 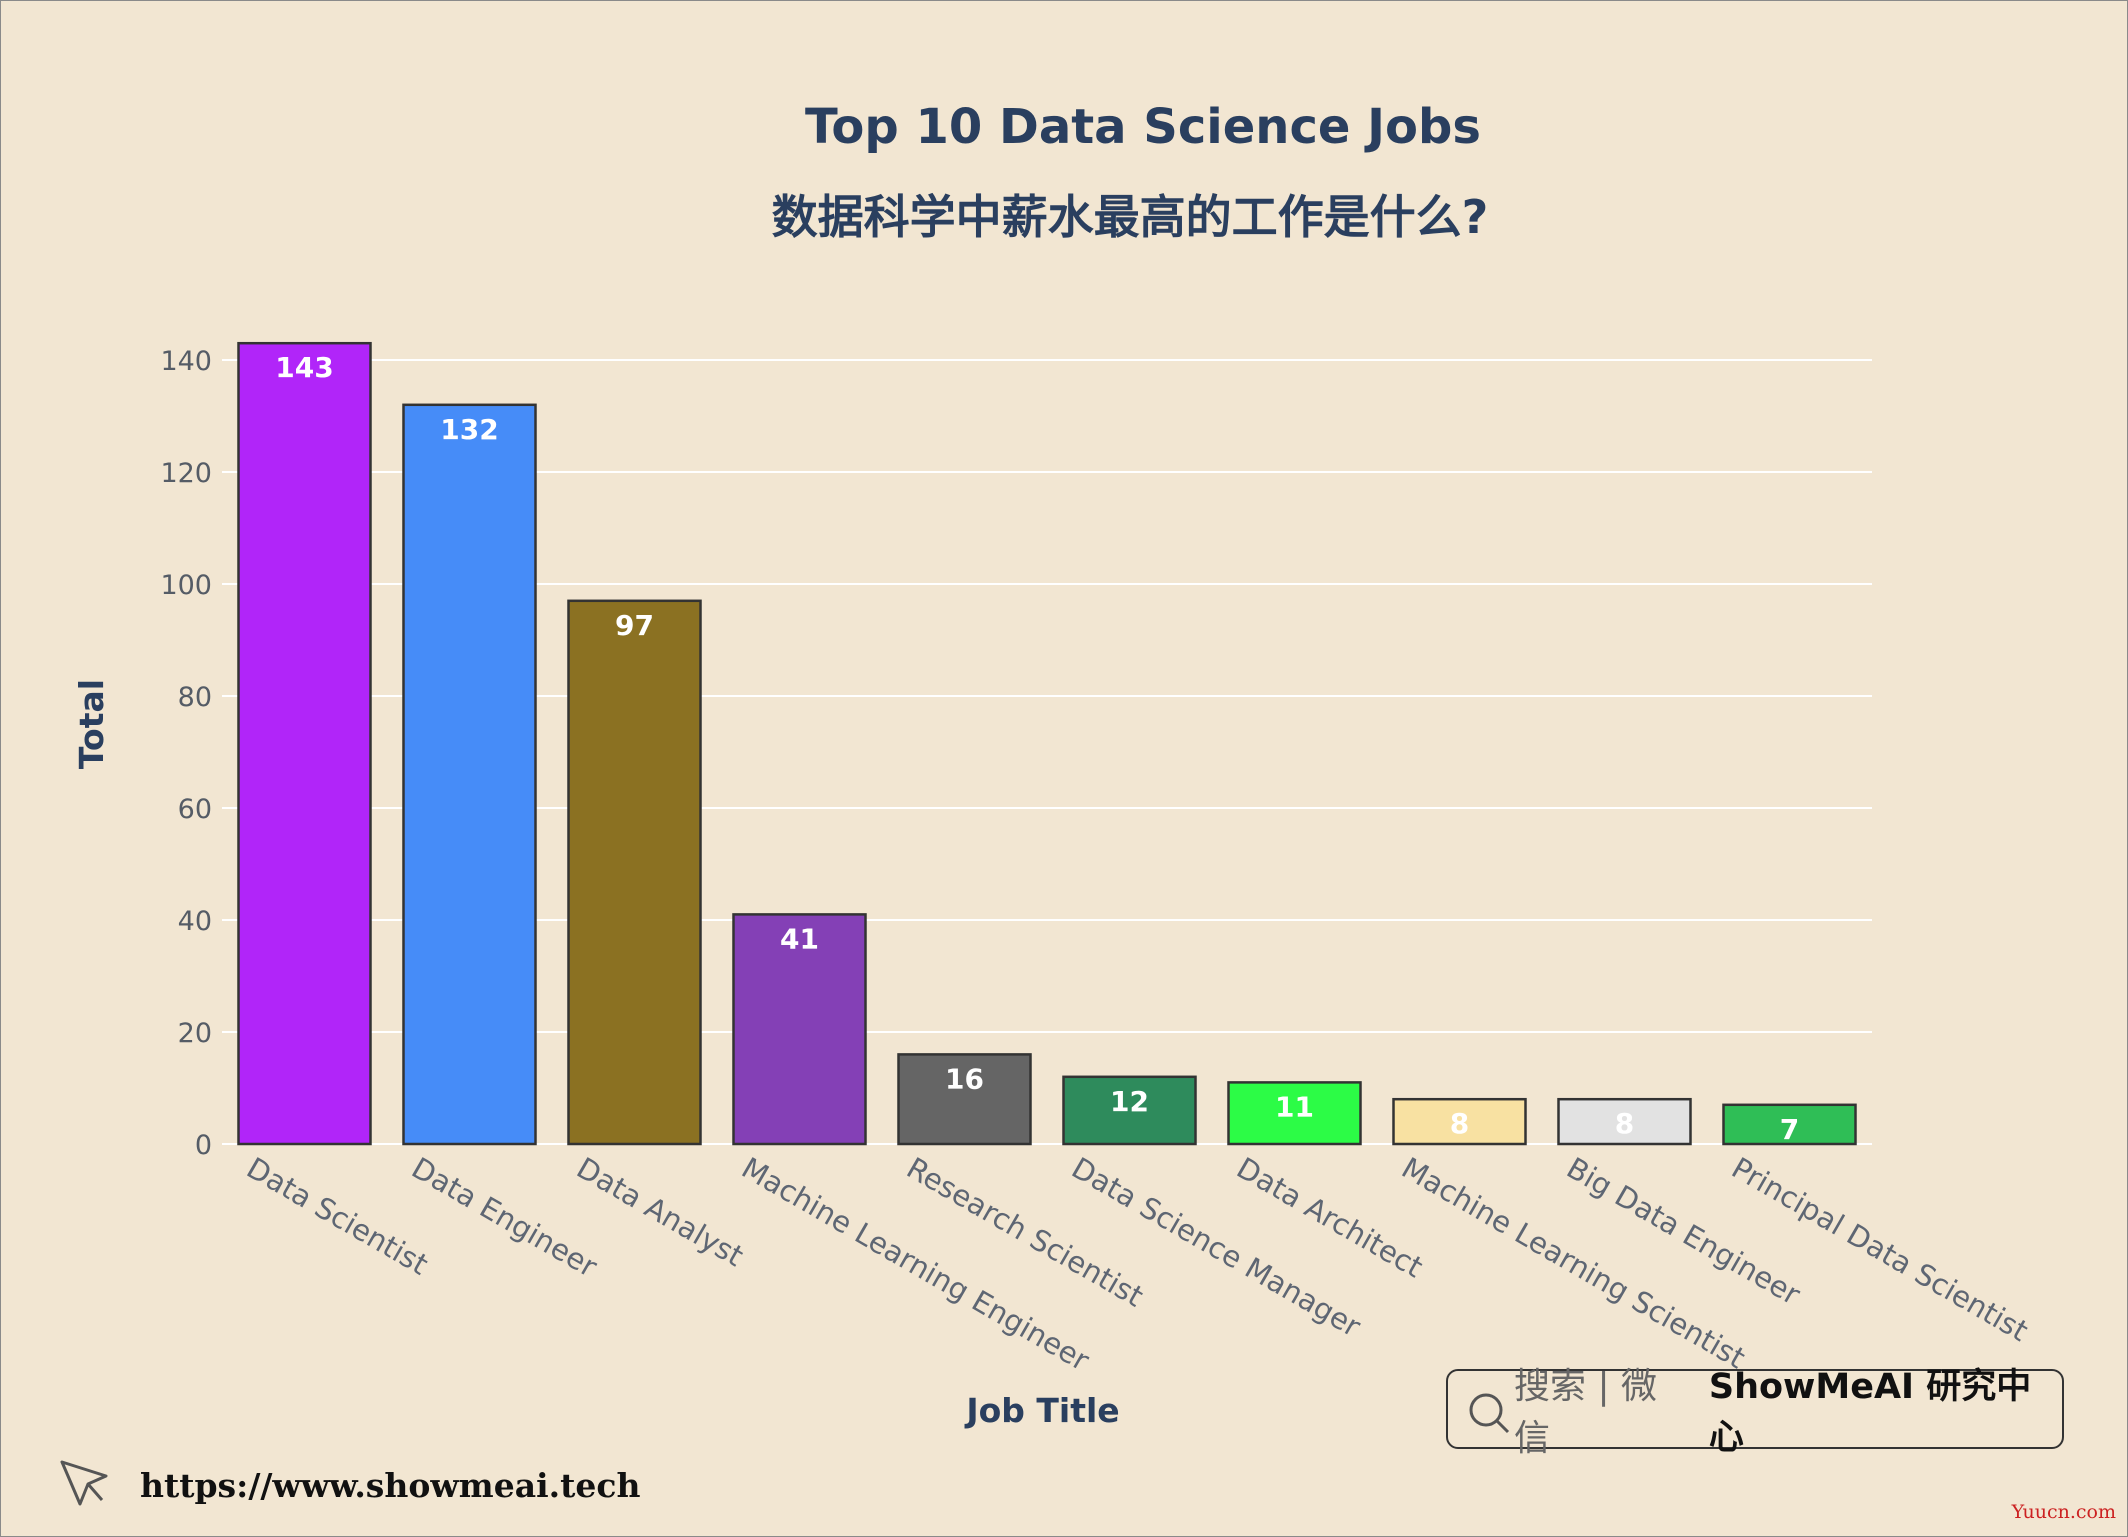 I want to click on x-tick-label: Principal Data Scientist, so click(x=1880, y=1249).